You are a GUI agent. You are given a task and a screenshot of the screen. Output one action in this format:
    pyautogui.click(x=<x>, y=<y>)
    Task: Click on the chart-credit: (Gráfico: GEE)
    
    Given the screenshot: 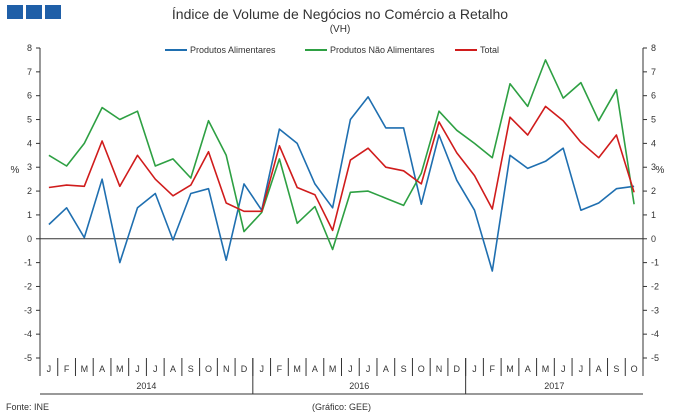 What is the action you would take?
    pyautogui.click(x=342, y=407)
    